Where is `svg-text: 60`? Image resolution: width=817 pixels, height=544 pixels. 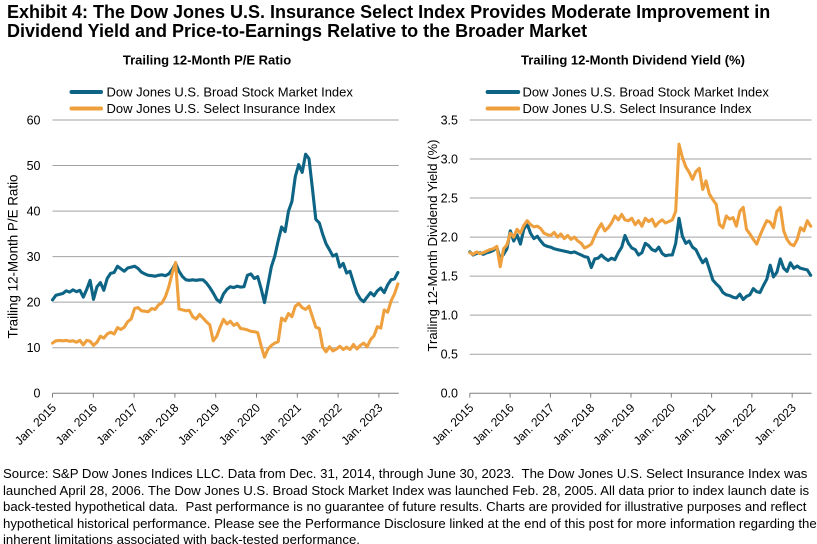
svg-text: 60 is located at coordinates (34, 121).